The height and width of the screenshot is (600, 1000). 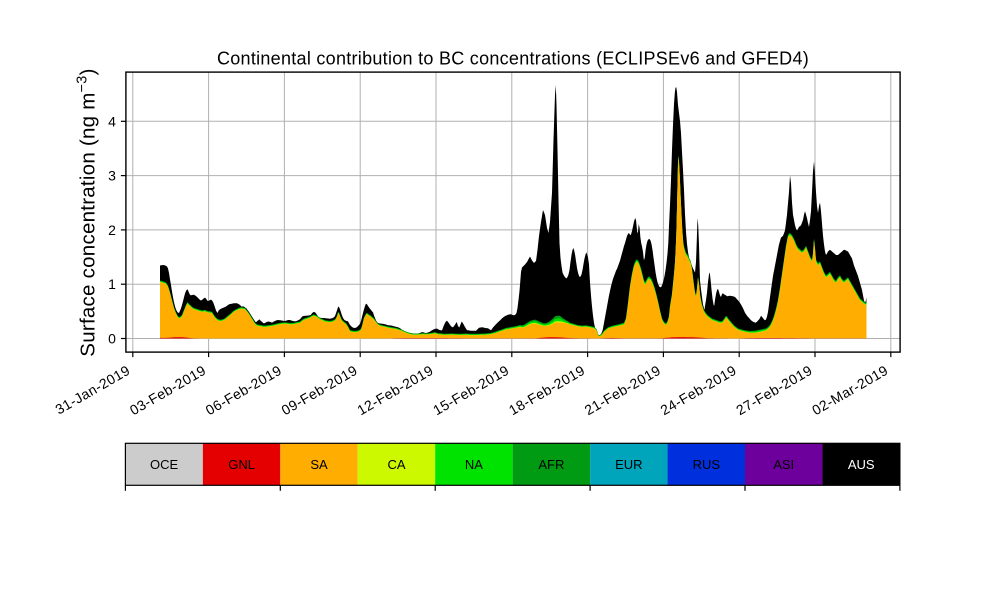 I want to click on svg-text: 0, so click(x=112, y=339).